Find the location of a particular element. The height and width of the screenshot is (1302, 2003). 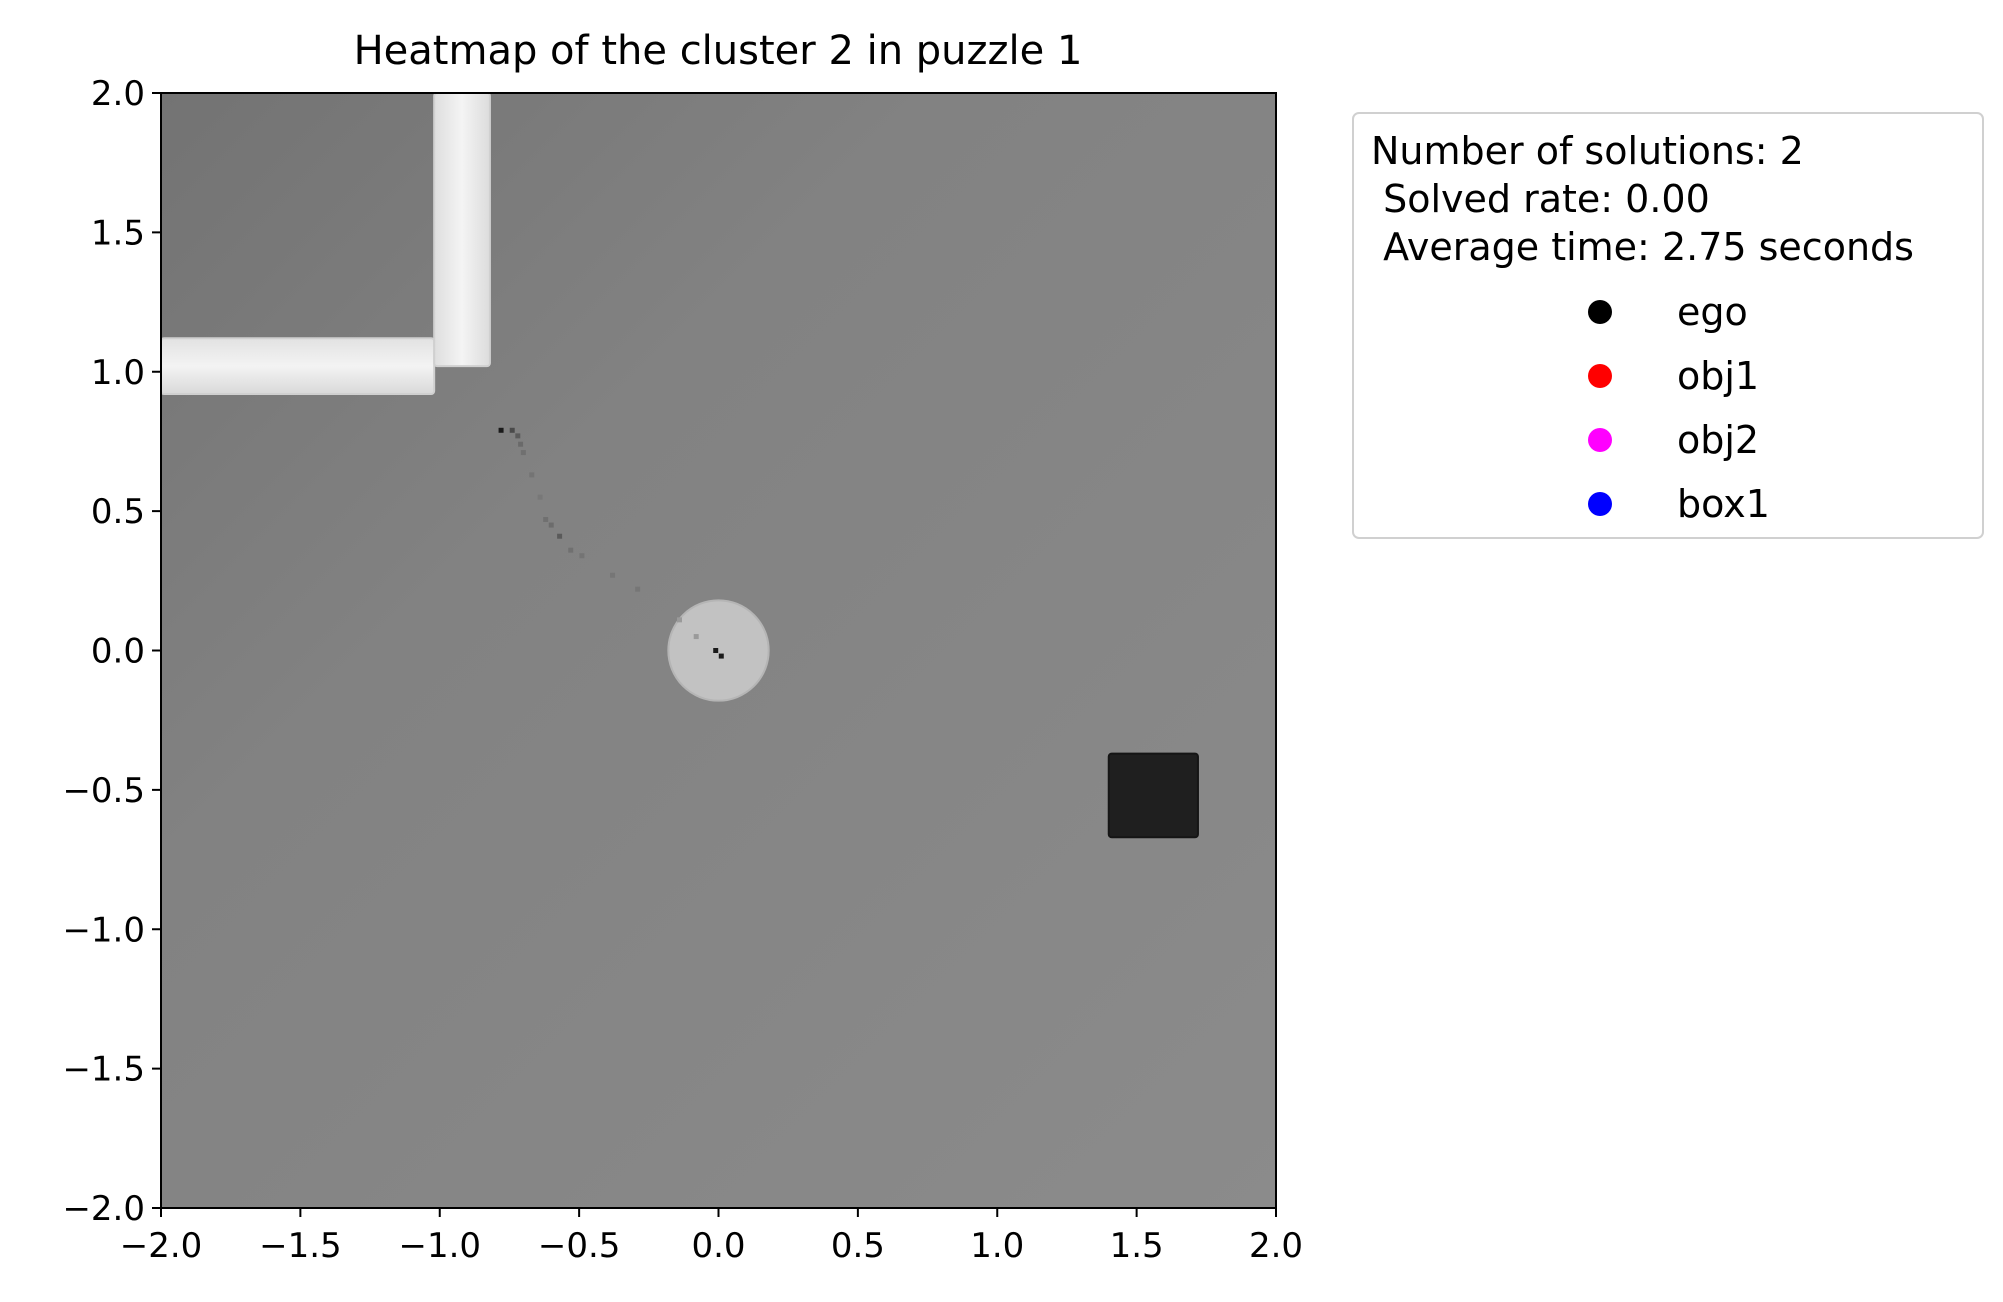

x-axis: −2.0 −1.5 −1.0 −0.5 0.0 0.5 1.0 1.5 2.0 is located at coordinates (711, 1237).